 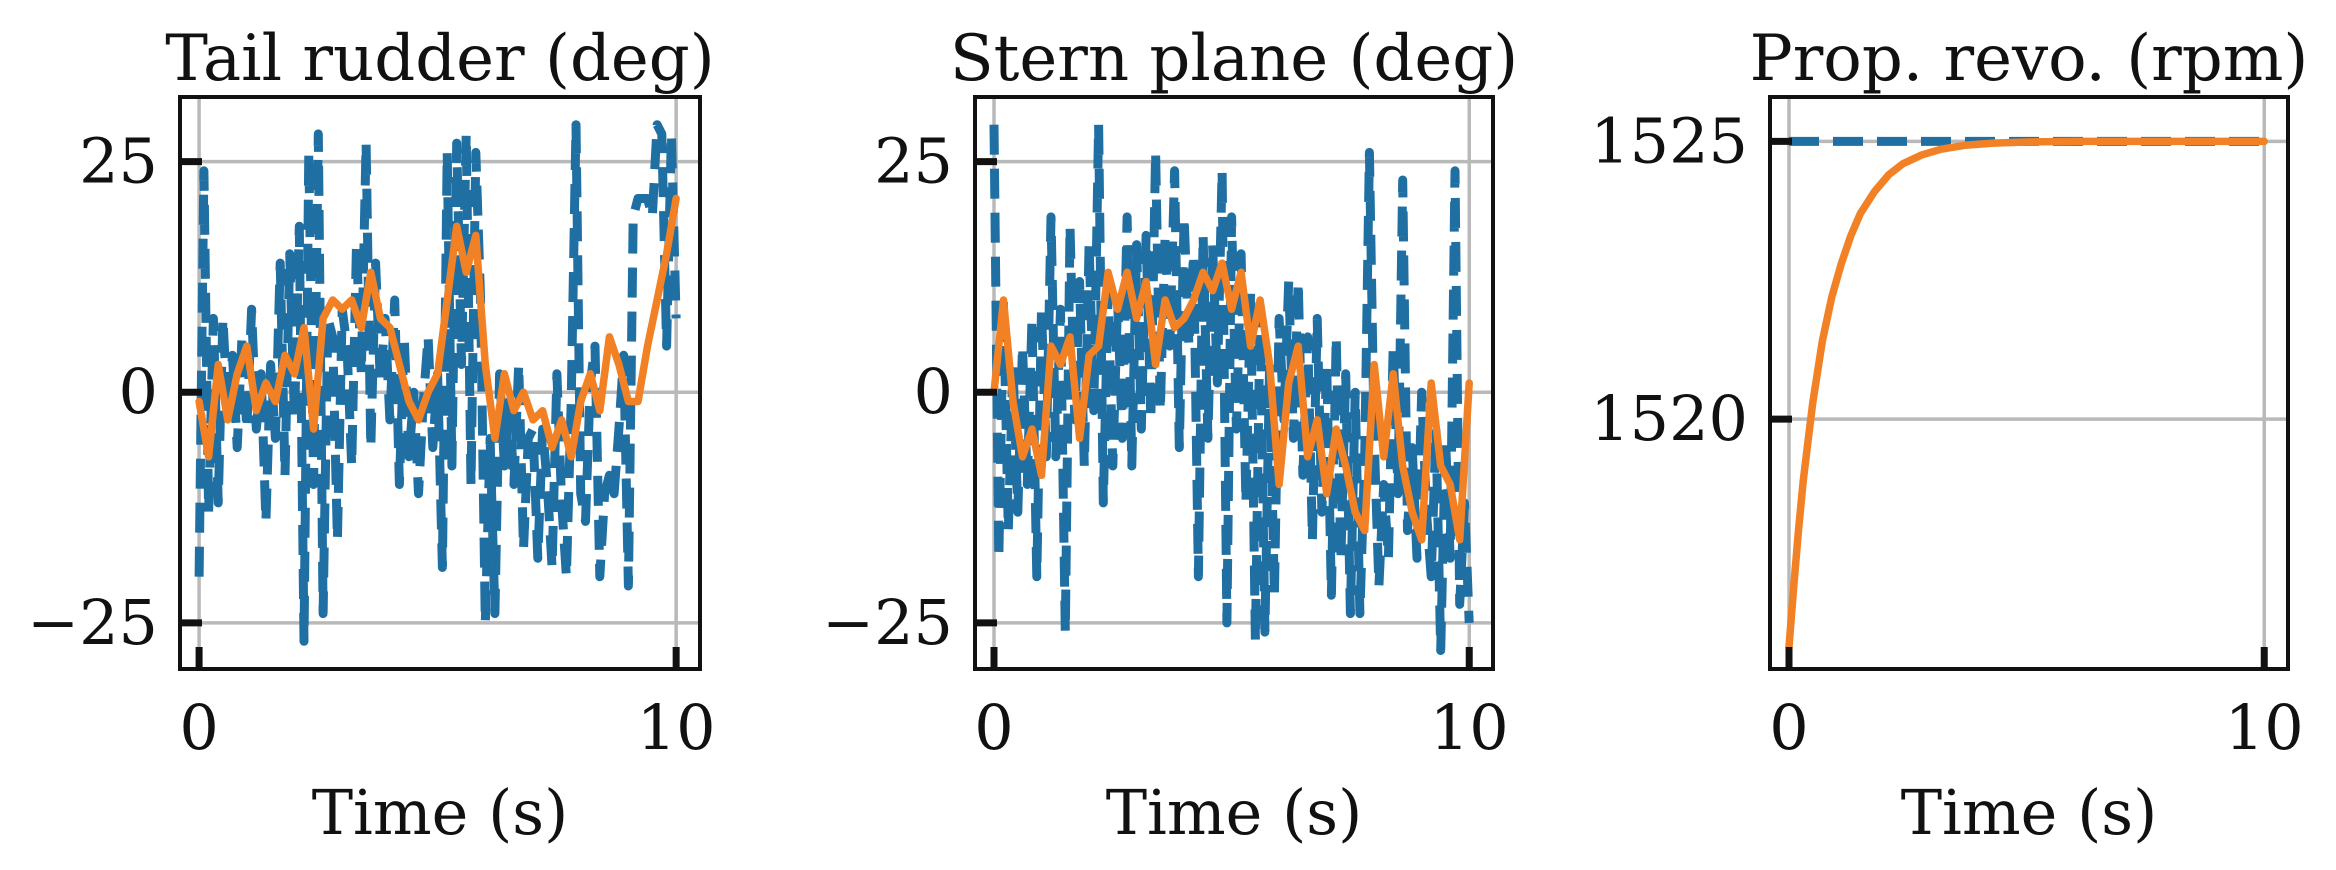 I want to click on chart-title: Prop. revo. (rpm), so click(x=2029, y=59).